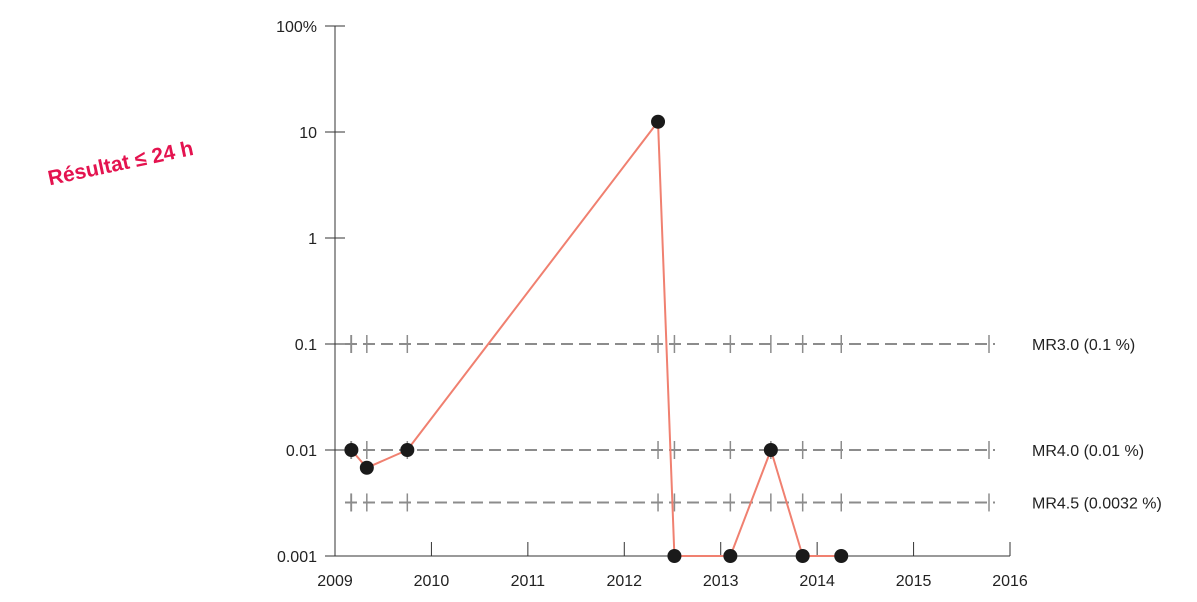 The width and height of the screenshot is (1197, 602). Describe the element at coordinates (335, 581) in the screenshot. I see `x-tick-label: 2009` at that location.